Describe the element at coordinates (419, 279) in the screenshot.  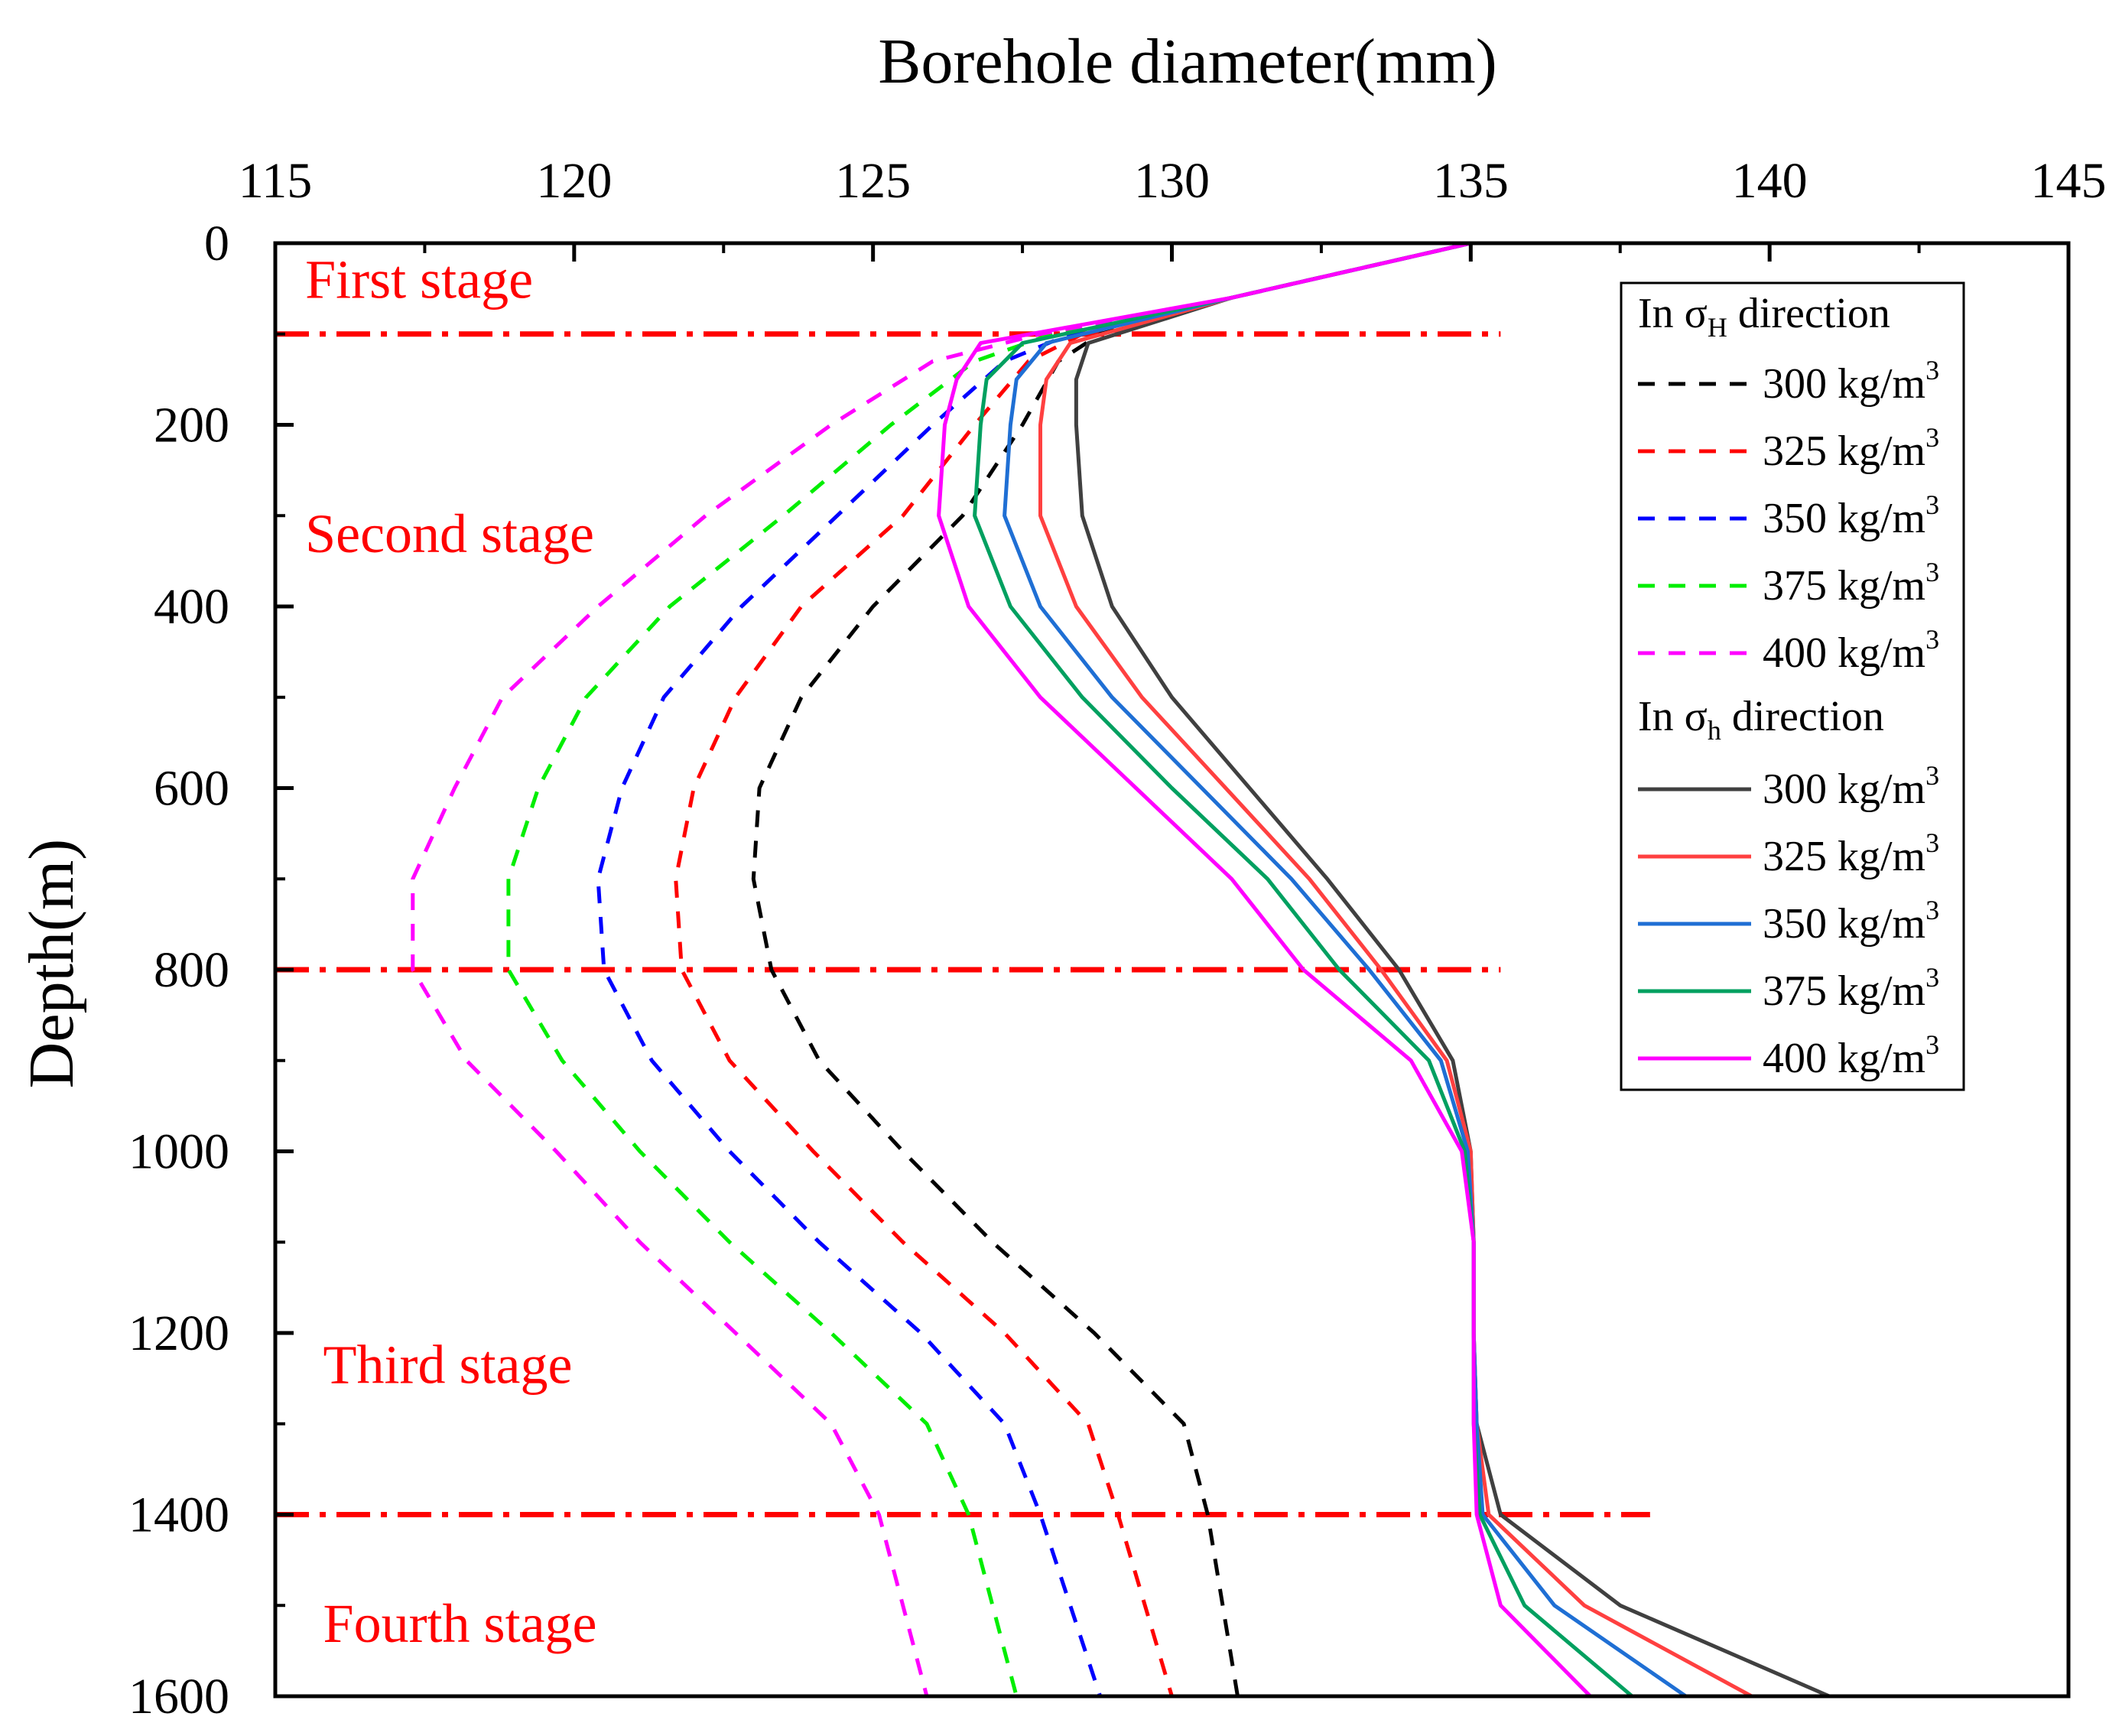
I see `stage-label-1: First stage` at that location.